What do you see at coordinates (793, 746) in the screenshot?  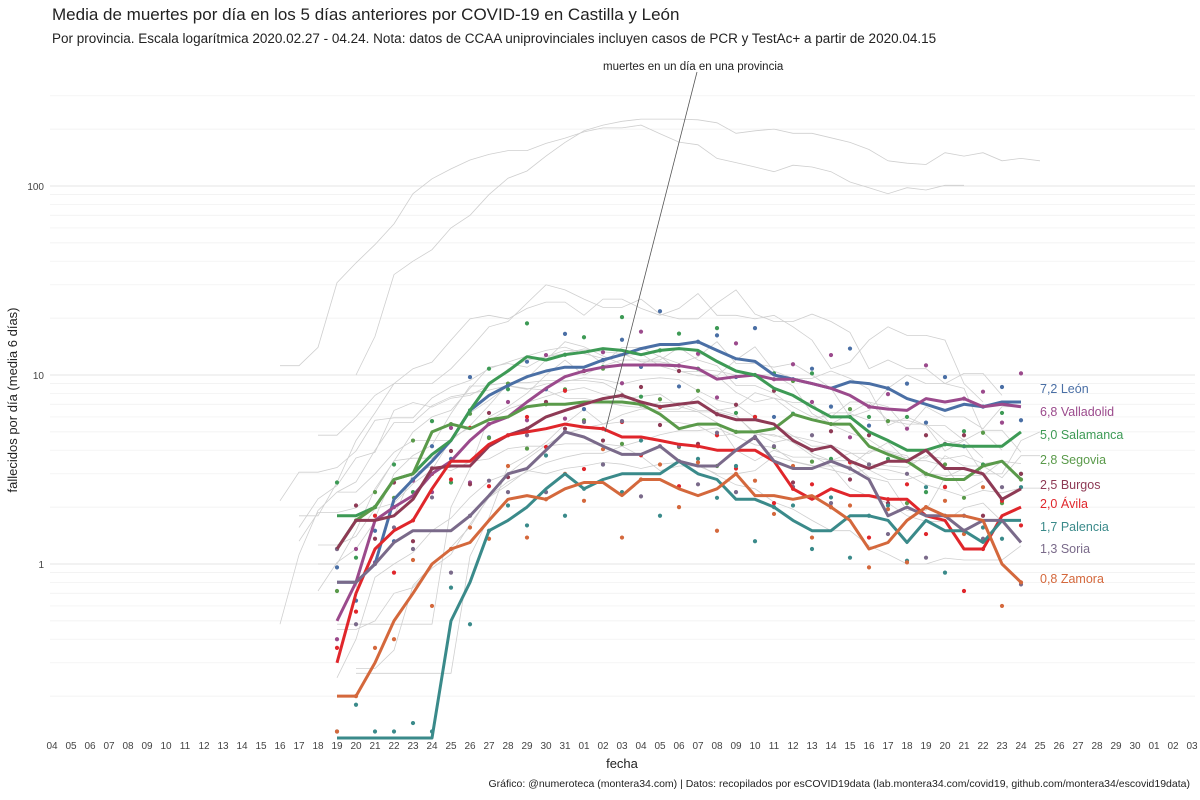 I see `x-tick-label: 12` at bounding box center [793, 746].